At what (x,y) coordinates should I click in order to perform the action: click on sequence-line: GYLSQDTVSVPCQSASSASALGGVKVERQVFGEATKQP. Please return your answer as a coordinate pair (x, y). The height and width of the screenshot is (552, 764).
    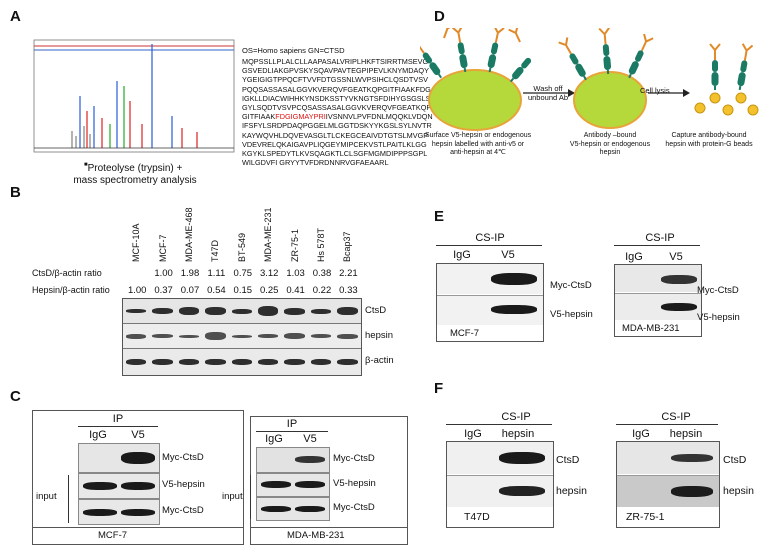
    Looking at the image, I should click on (337, 108).